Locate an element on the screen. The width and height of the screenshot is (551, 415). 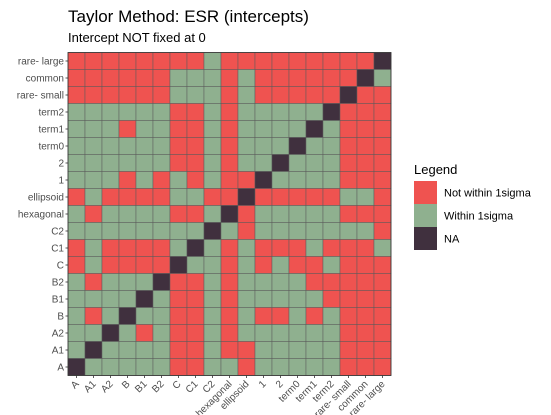
legend-key-n is located at coordinates (425, 192).